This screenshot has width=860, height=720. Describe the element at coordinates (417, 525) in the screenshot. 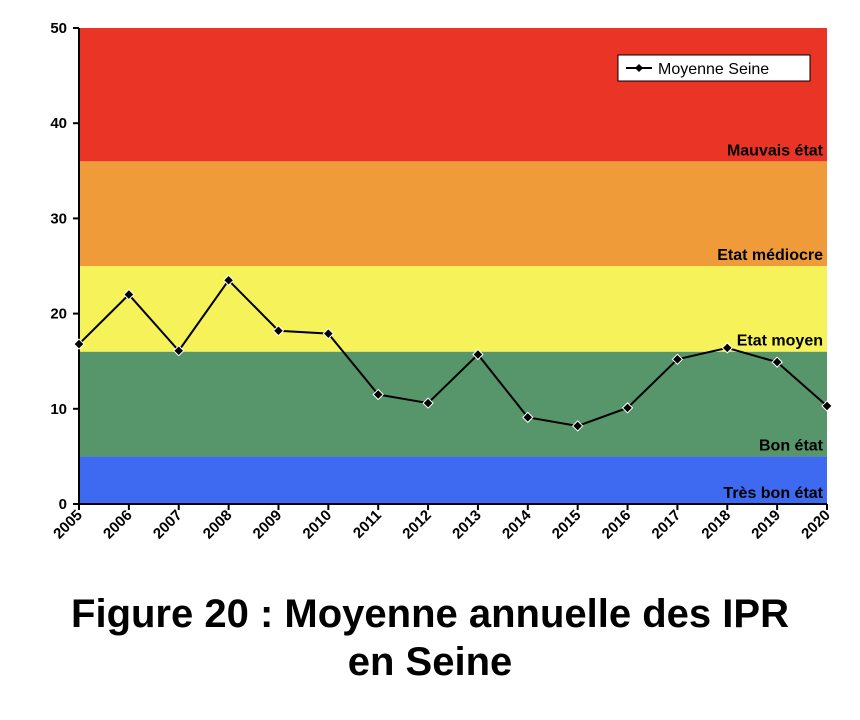

I see `x-tick-label-7: 2012` at that location.